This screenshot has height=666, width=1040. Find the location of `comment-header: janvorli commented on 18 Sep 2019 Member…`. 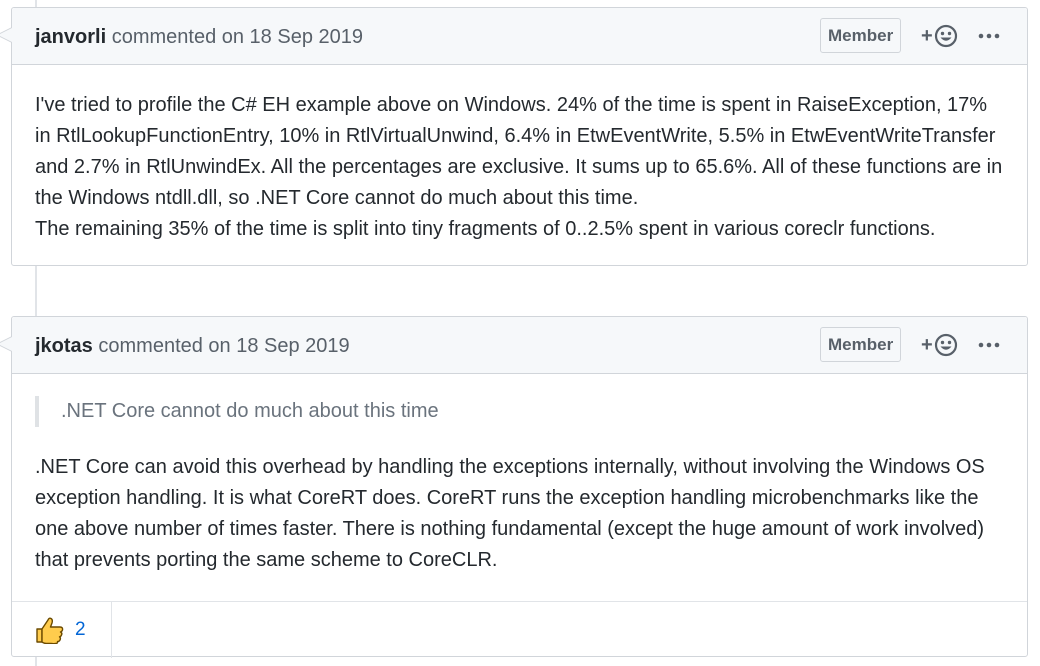

comment-header: janvorli commented on 18 Sep 2019 Member… is located at coordinates (513, 36).